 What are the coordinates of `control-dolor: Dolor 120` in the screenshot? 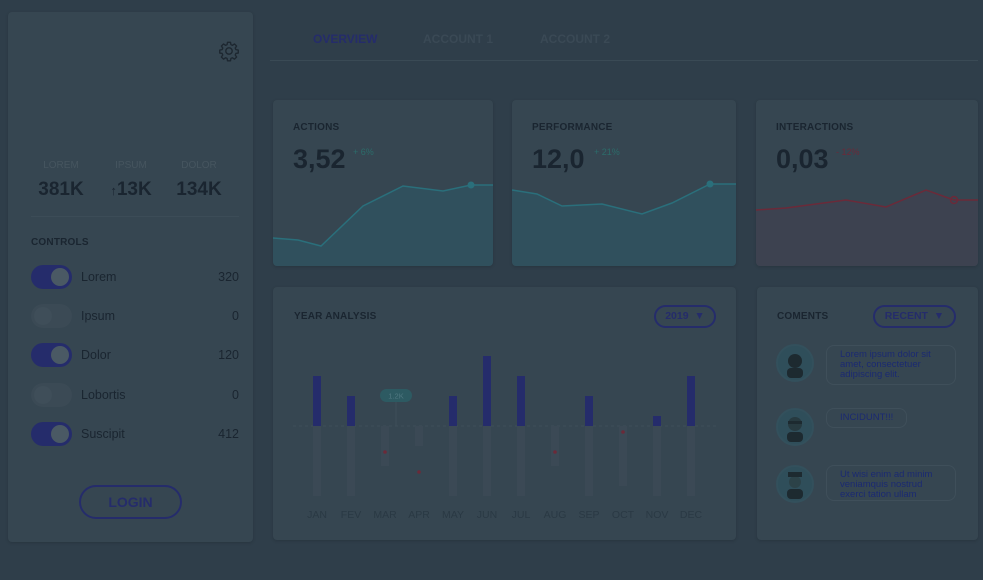 It's located at (135, 355).